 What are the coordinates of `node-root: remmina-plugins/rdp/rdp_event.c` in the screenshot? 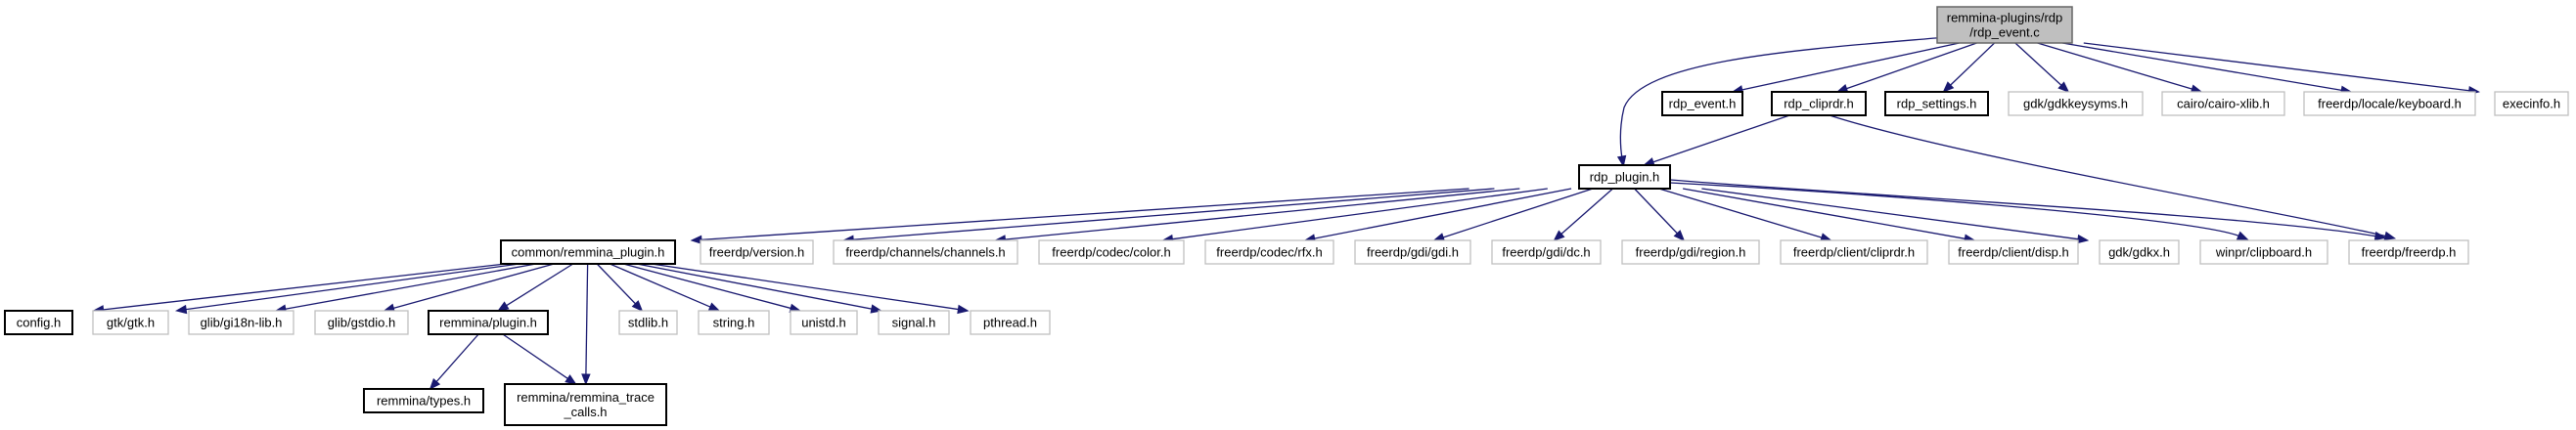 It's located at (2004, 25).